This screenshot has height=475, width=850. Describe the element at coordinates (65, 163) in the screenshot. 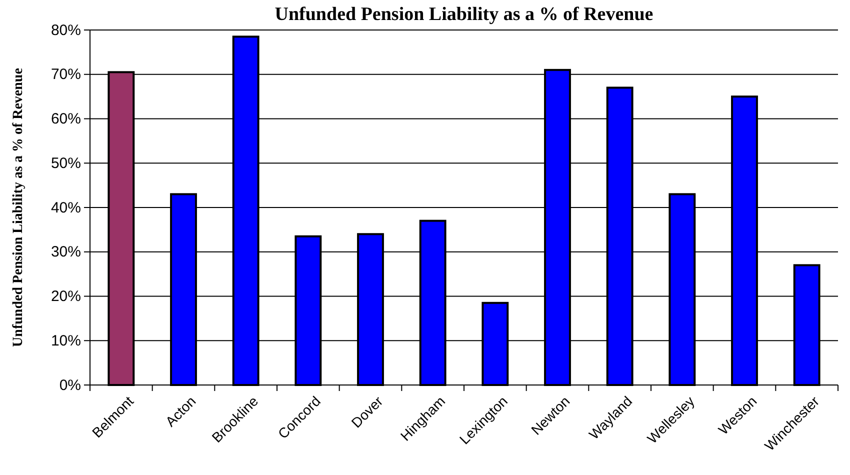

I see `y-tick-label: 50%` at that location.